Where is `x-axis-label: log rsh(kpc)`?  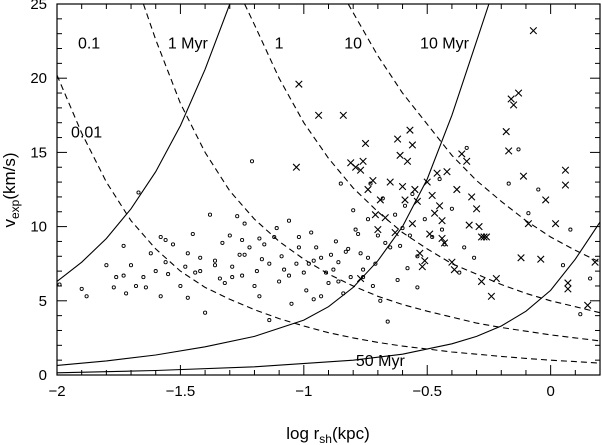 x-axis-label: log rsh(kpc) is located at coordinates (328, 434).